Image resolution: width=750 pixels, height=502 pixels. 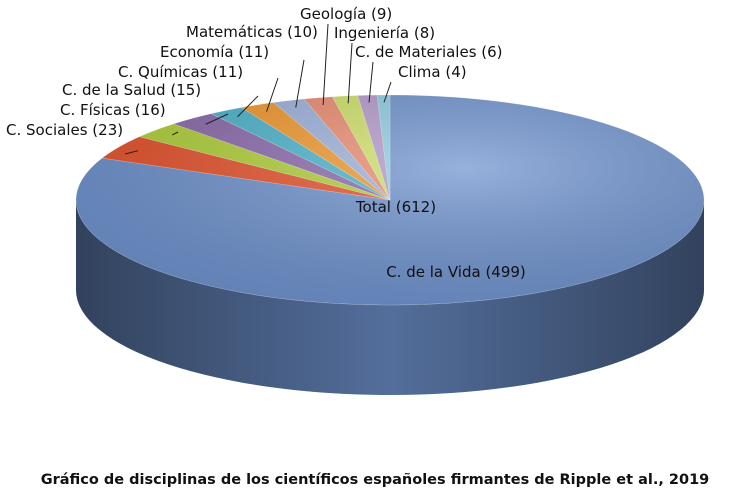 What do you see at coordinates (456, 272) in the screenshot?
I see `slice-label-0: C. de la Vida (499)` at bounding box center [456, 272].